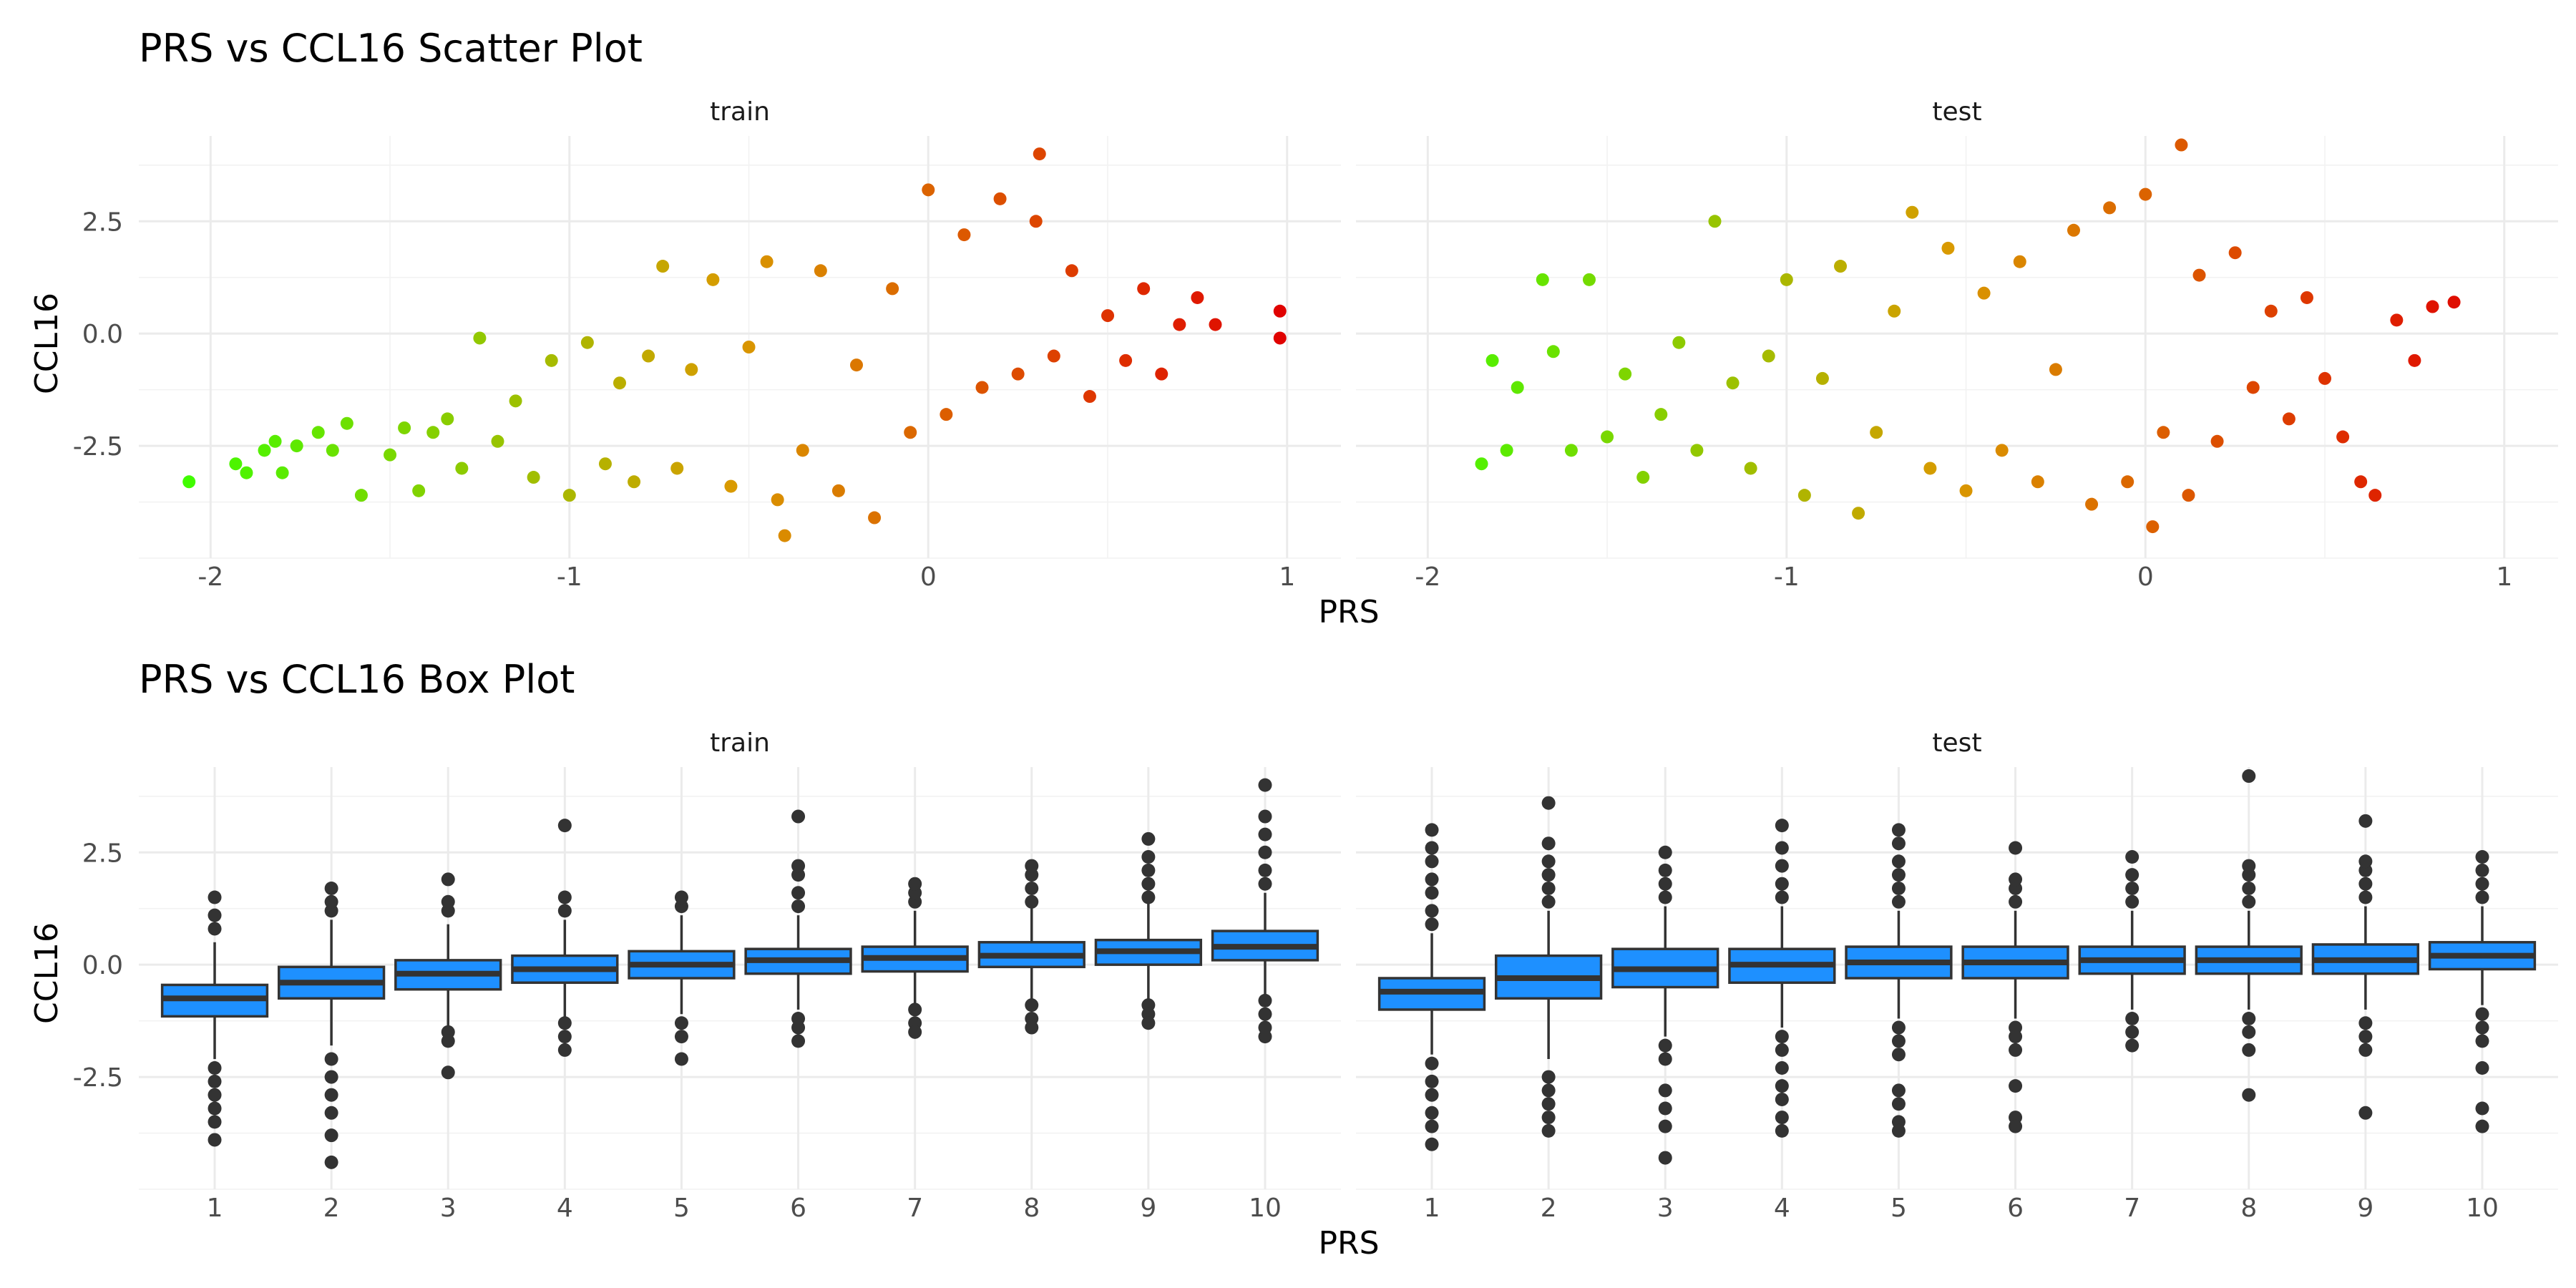 The image size is (2576, 1288). What do you see at coordinates (1956, 743) in the screenshot?
I see `box-strip-test: test` at bounding box center [1956, 743].